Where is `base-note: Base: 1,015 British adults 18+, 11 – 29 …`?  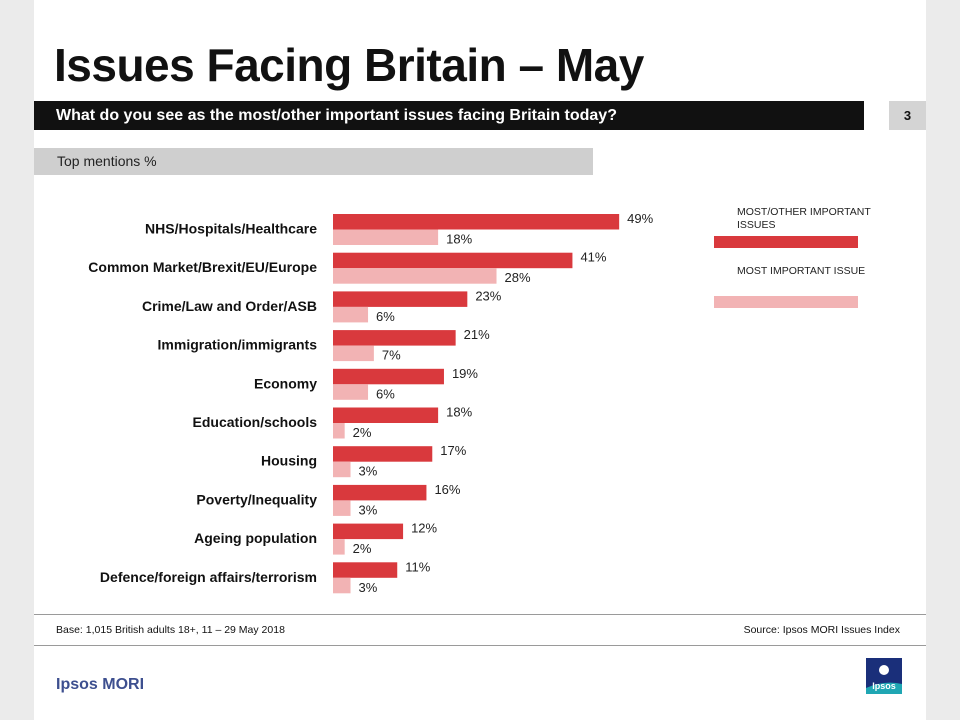
base-note: Base: 1,015 British adults 18+, 11 – 29 … is located at coordinates (170, 630).